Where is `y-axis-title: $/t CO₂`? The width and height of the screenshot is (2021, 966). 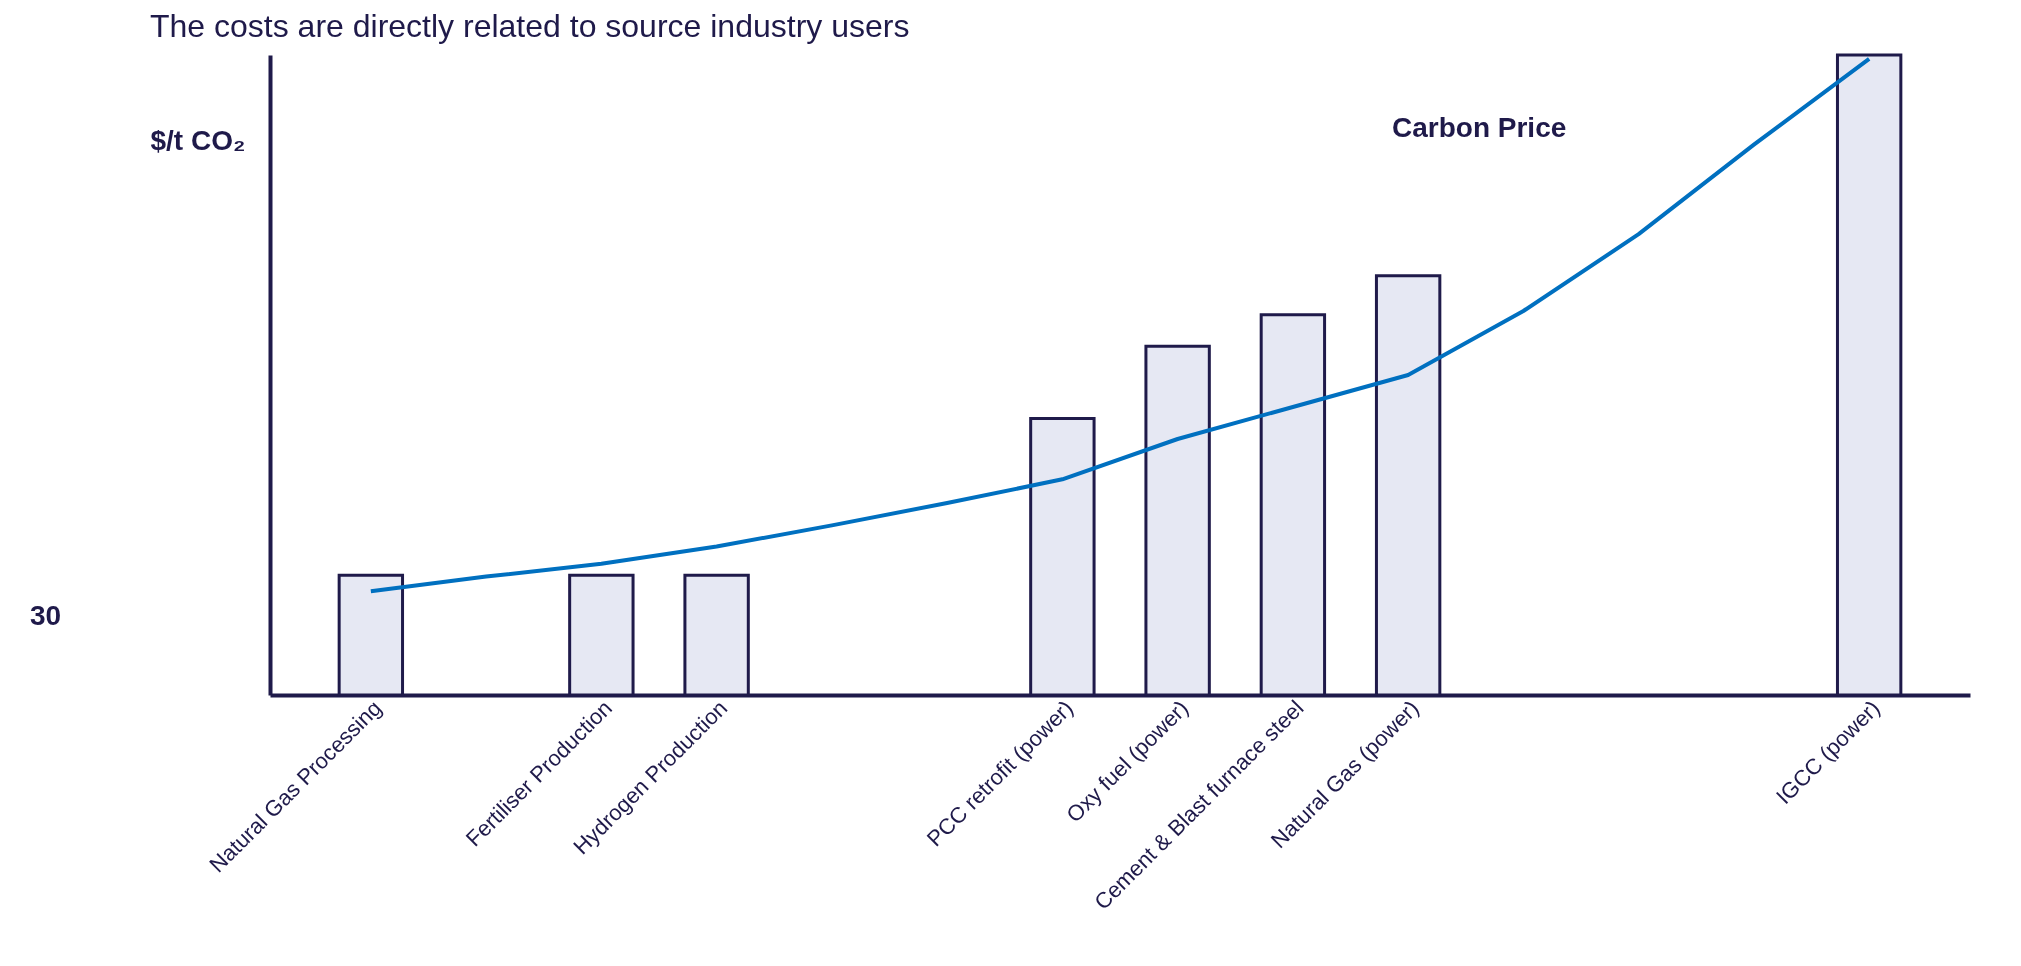 y-axis-title: $/t CO₂ is located at coordinates (198, 140).